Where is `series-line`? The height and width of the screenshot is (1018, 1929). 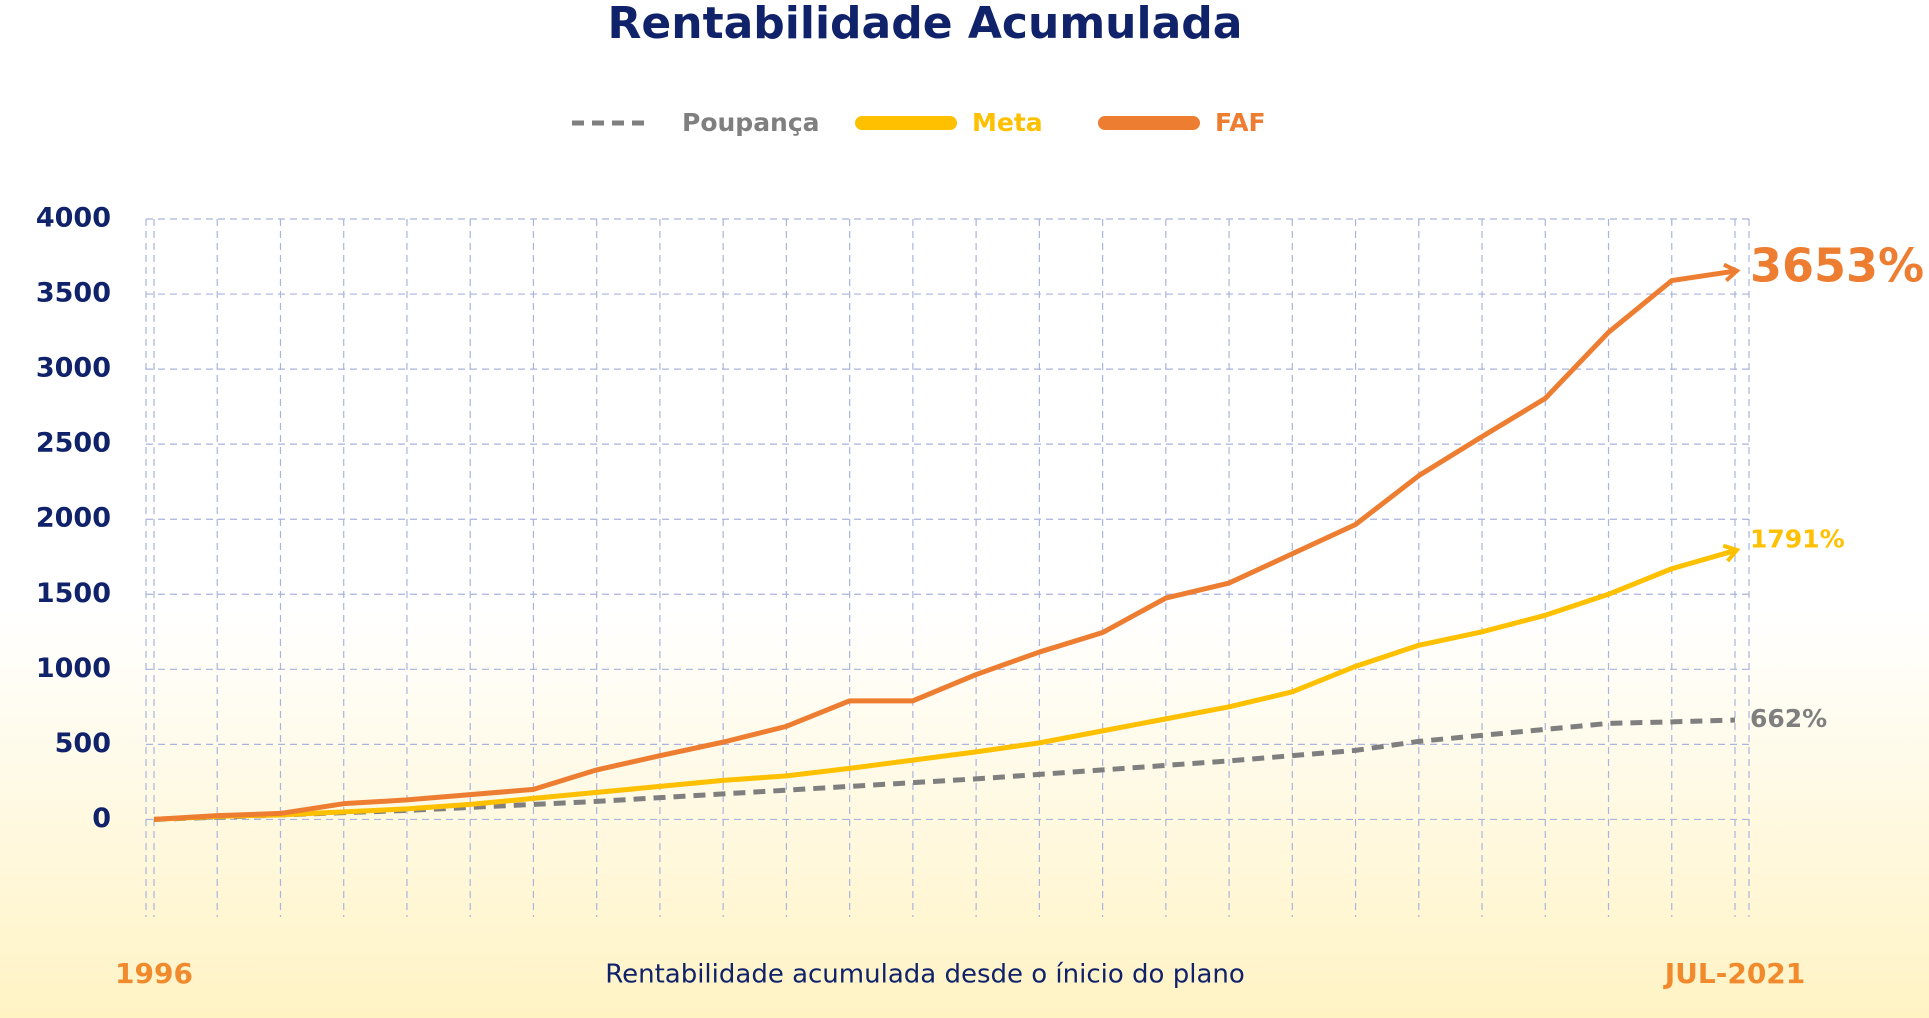 series-line is located at coordinates (944, 769).